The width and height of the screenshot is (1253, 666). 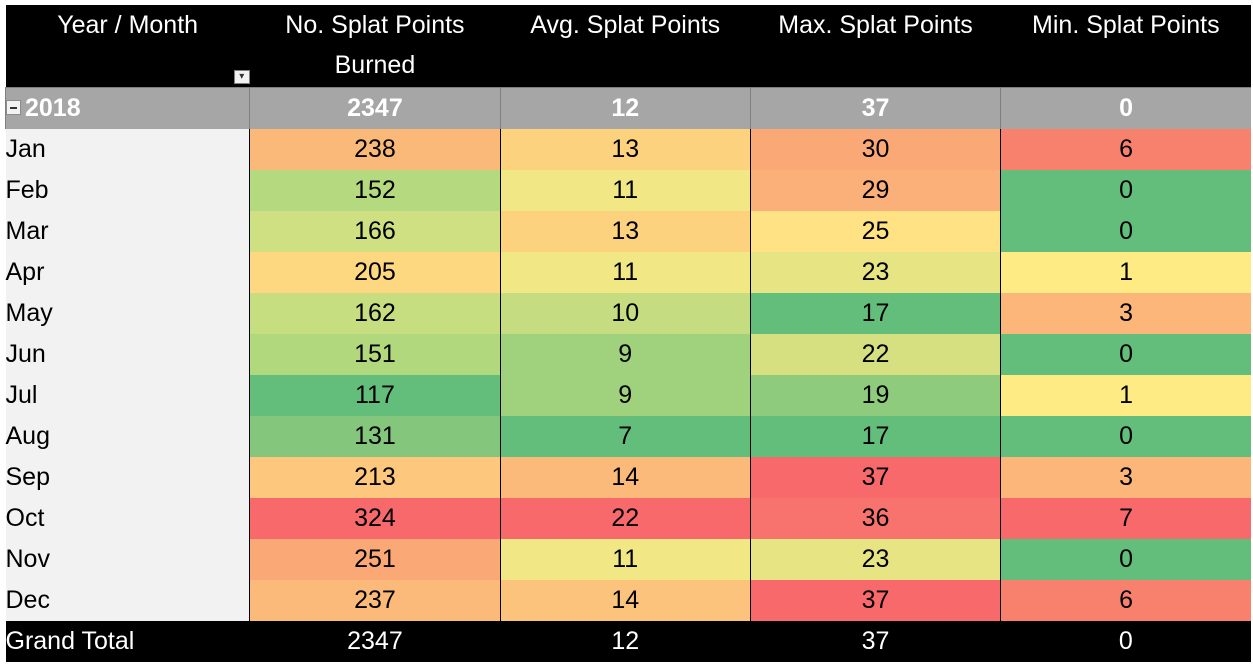 I want to click on month-label: May, so click(x=127, y=313).